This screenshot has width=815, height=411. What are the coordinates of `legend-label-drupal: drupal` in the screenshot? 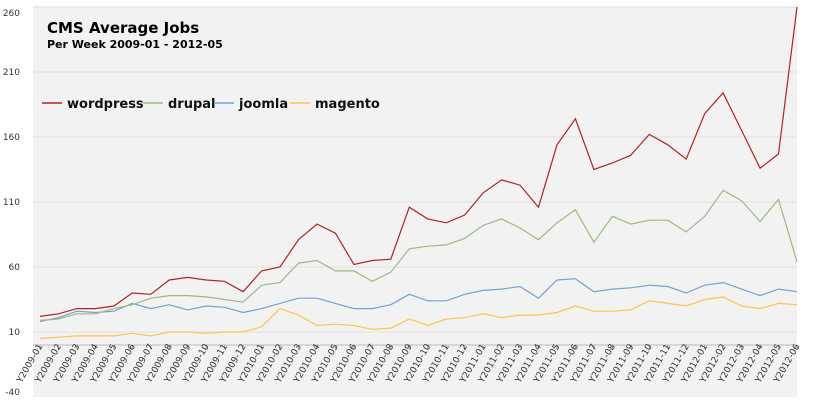 It's located at (192, 104).